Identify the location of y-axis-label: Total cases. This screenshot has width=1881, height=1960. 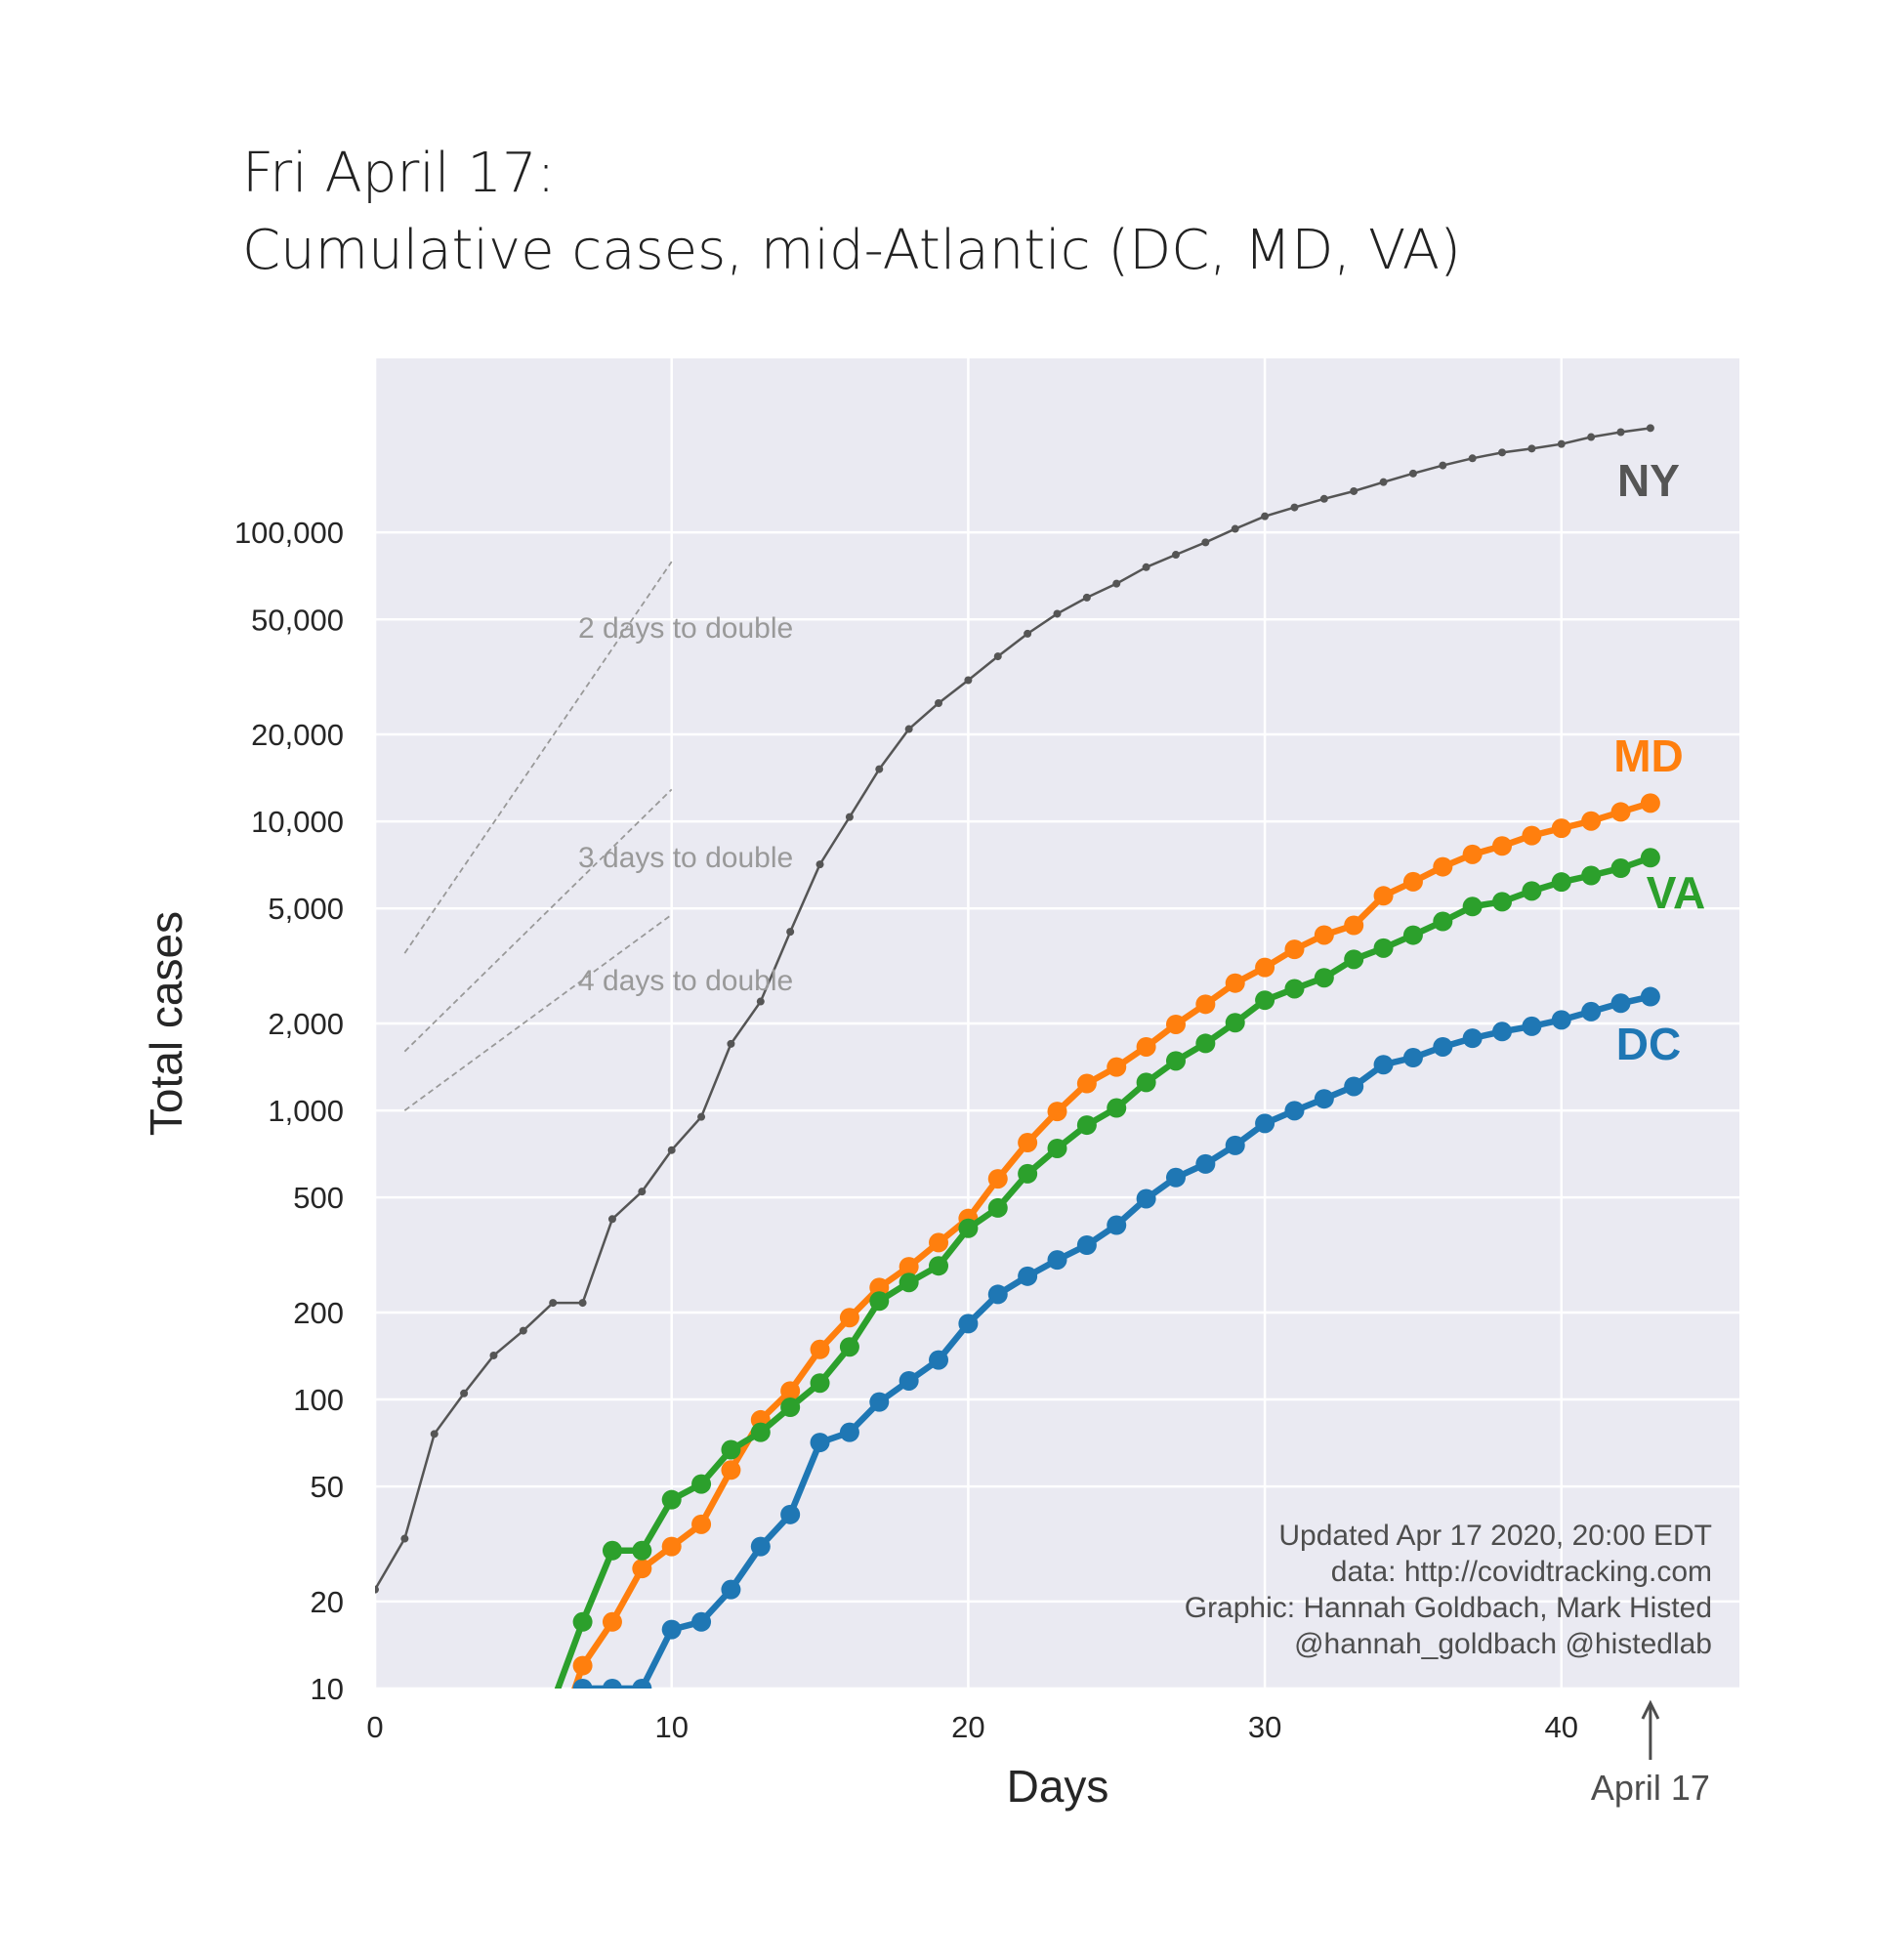
(166, 1023).